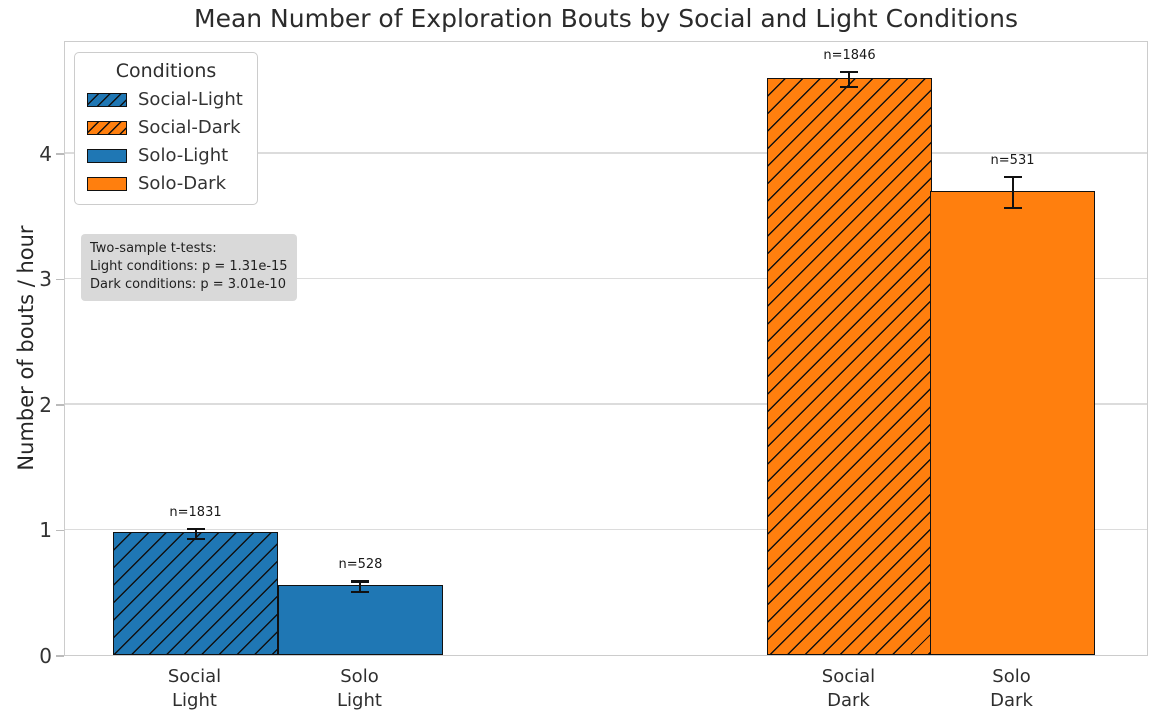  Describe the element at coordinates (26, 348) in the screenshot. I see `y-axis-label: Number of bouts / hour` at that location.